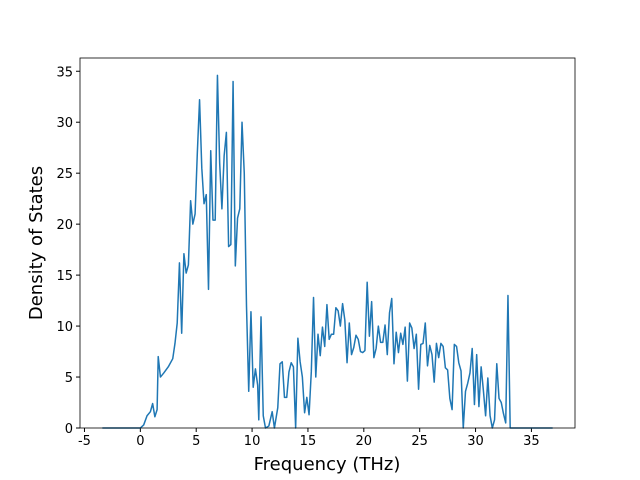  Describe the element at coordinates (327, 464) in the screenshot. I see `x-axis-label: Frequency (THz)` at that location.